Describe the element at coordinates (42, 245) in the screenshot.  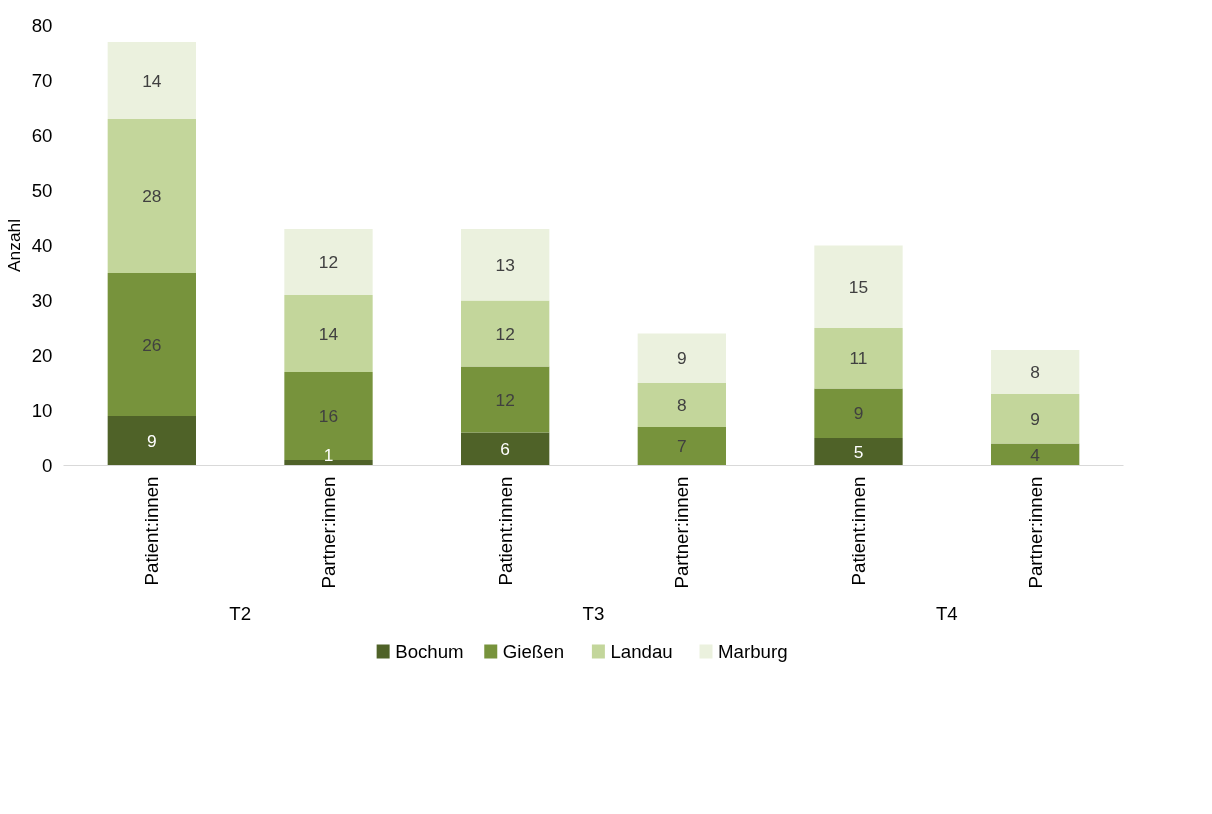
I see `y-tick-label: 40` at that location.